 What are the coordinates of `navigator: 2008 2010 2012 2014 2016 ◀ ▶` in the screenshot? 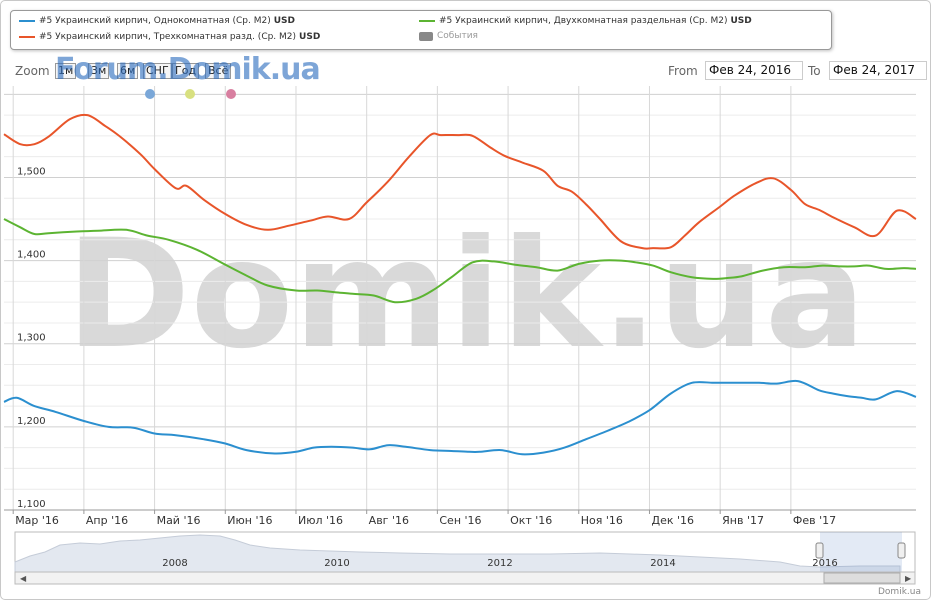 It's located at (465, 558).